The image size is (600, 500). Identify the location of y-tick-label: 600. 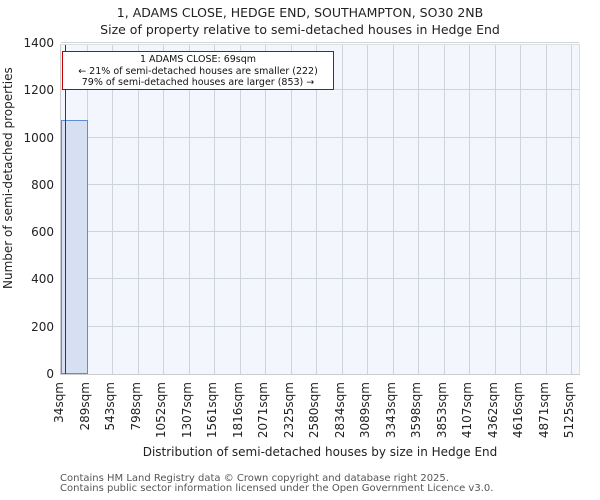
(42, 232).